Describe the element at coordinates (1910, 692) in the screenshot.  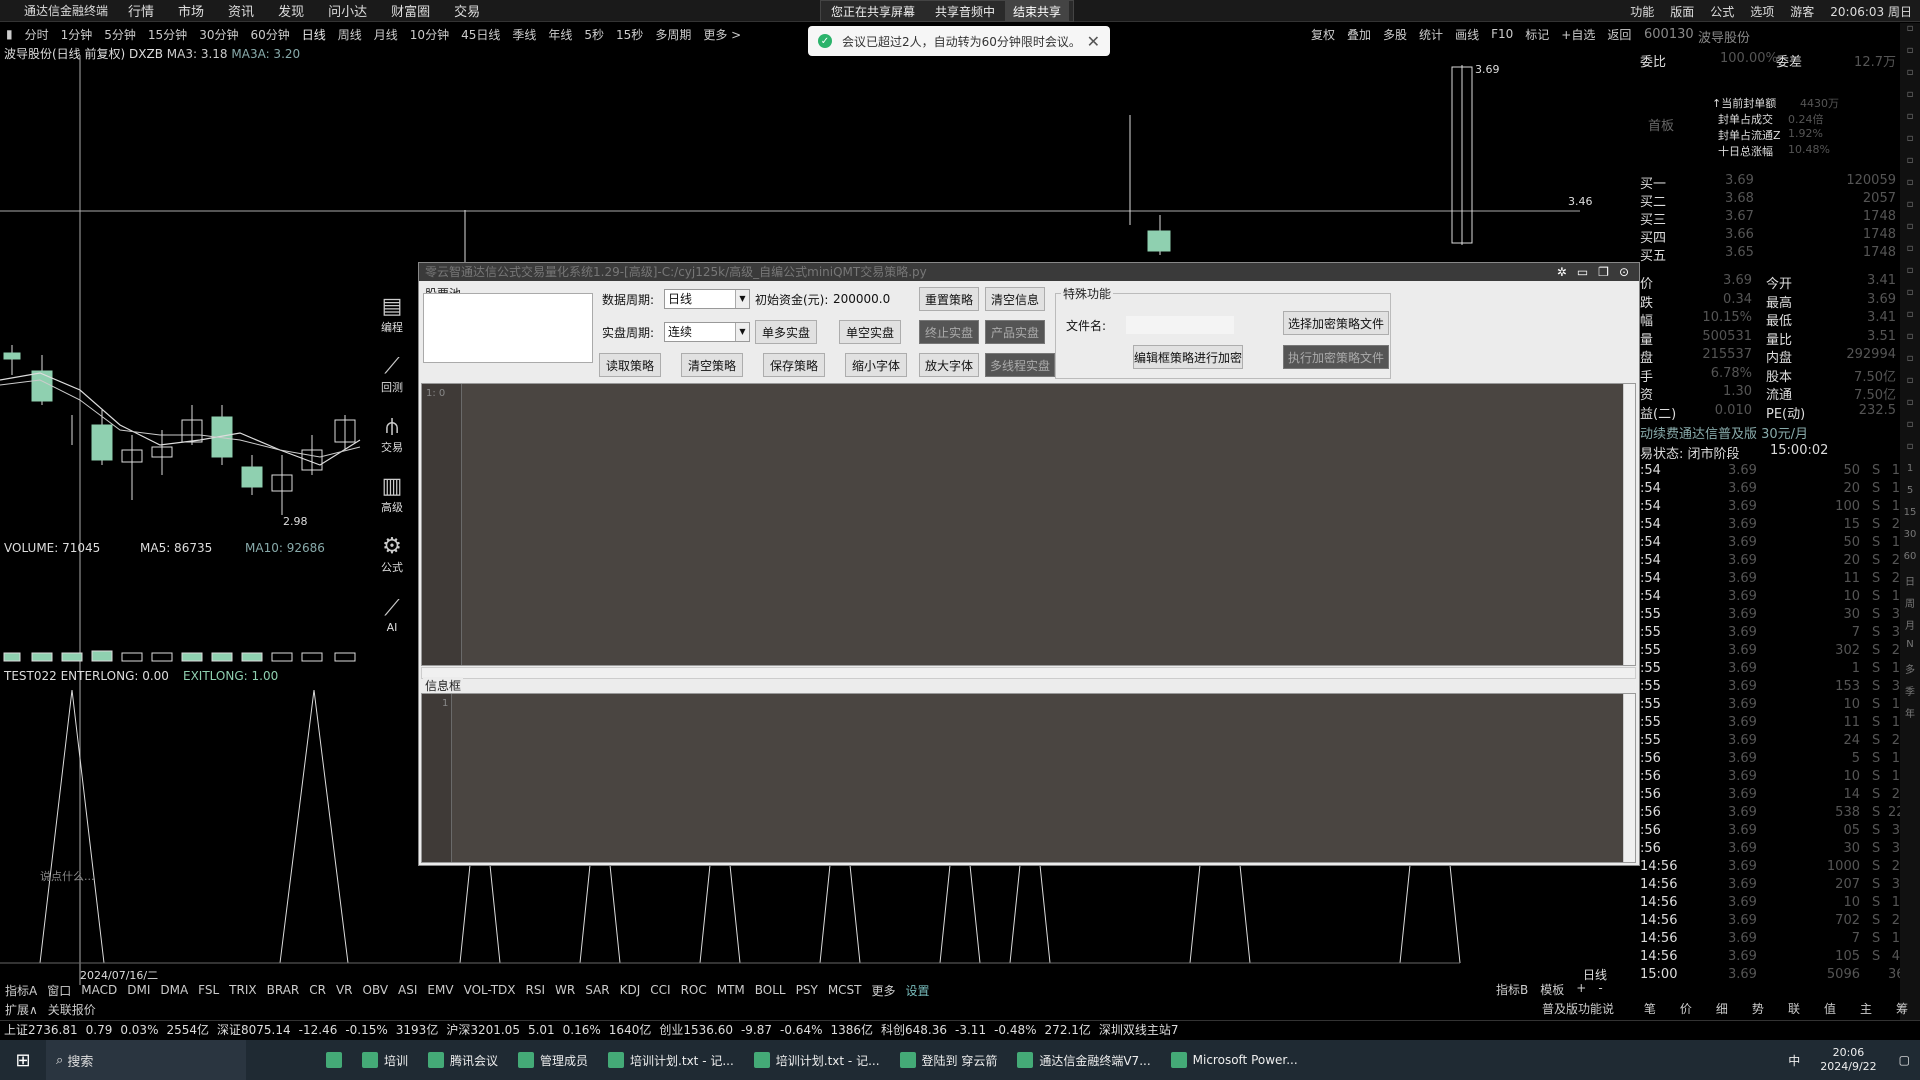
I see `strip-period: 季` at that location.